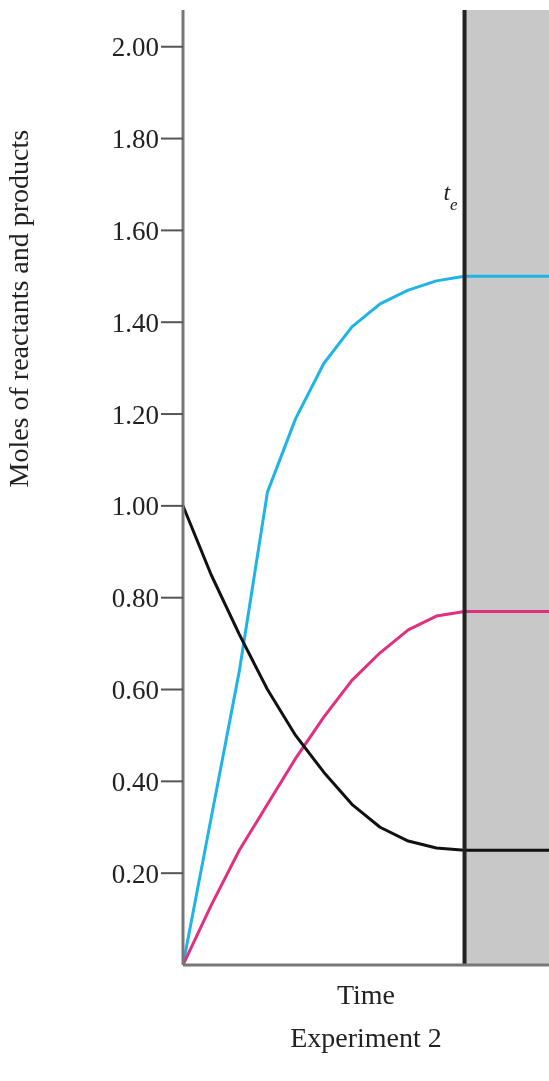  I want to click on y-tick-label: 1.80, so click(135, 139).